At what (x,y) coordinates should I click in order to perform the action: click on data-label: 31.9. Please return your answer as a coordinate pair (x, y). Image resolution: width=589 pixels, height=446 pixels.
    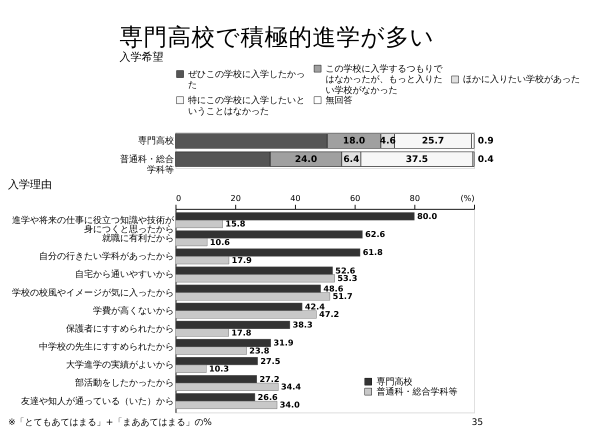
    Looking at the image, I should click on (283, 343).